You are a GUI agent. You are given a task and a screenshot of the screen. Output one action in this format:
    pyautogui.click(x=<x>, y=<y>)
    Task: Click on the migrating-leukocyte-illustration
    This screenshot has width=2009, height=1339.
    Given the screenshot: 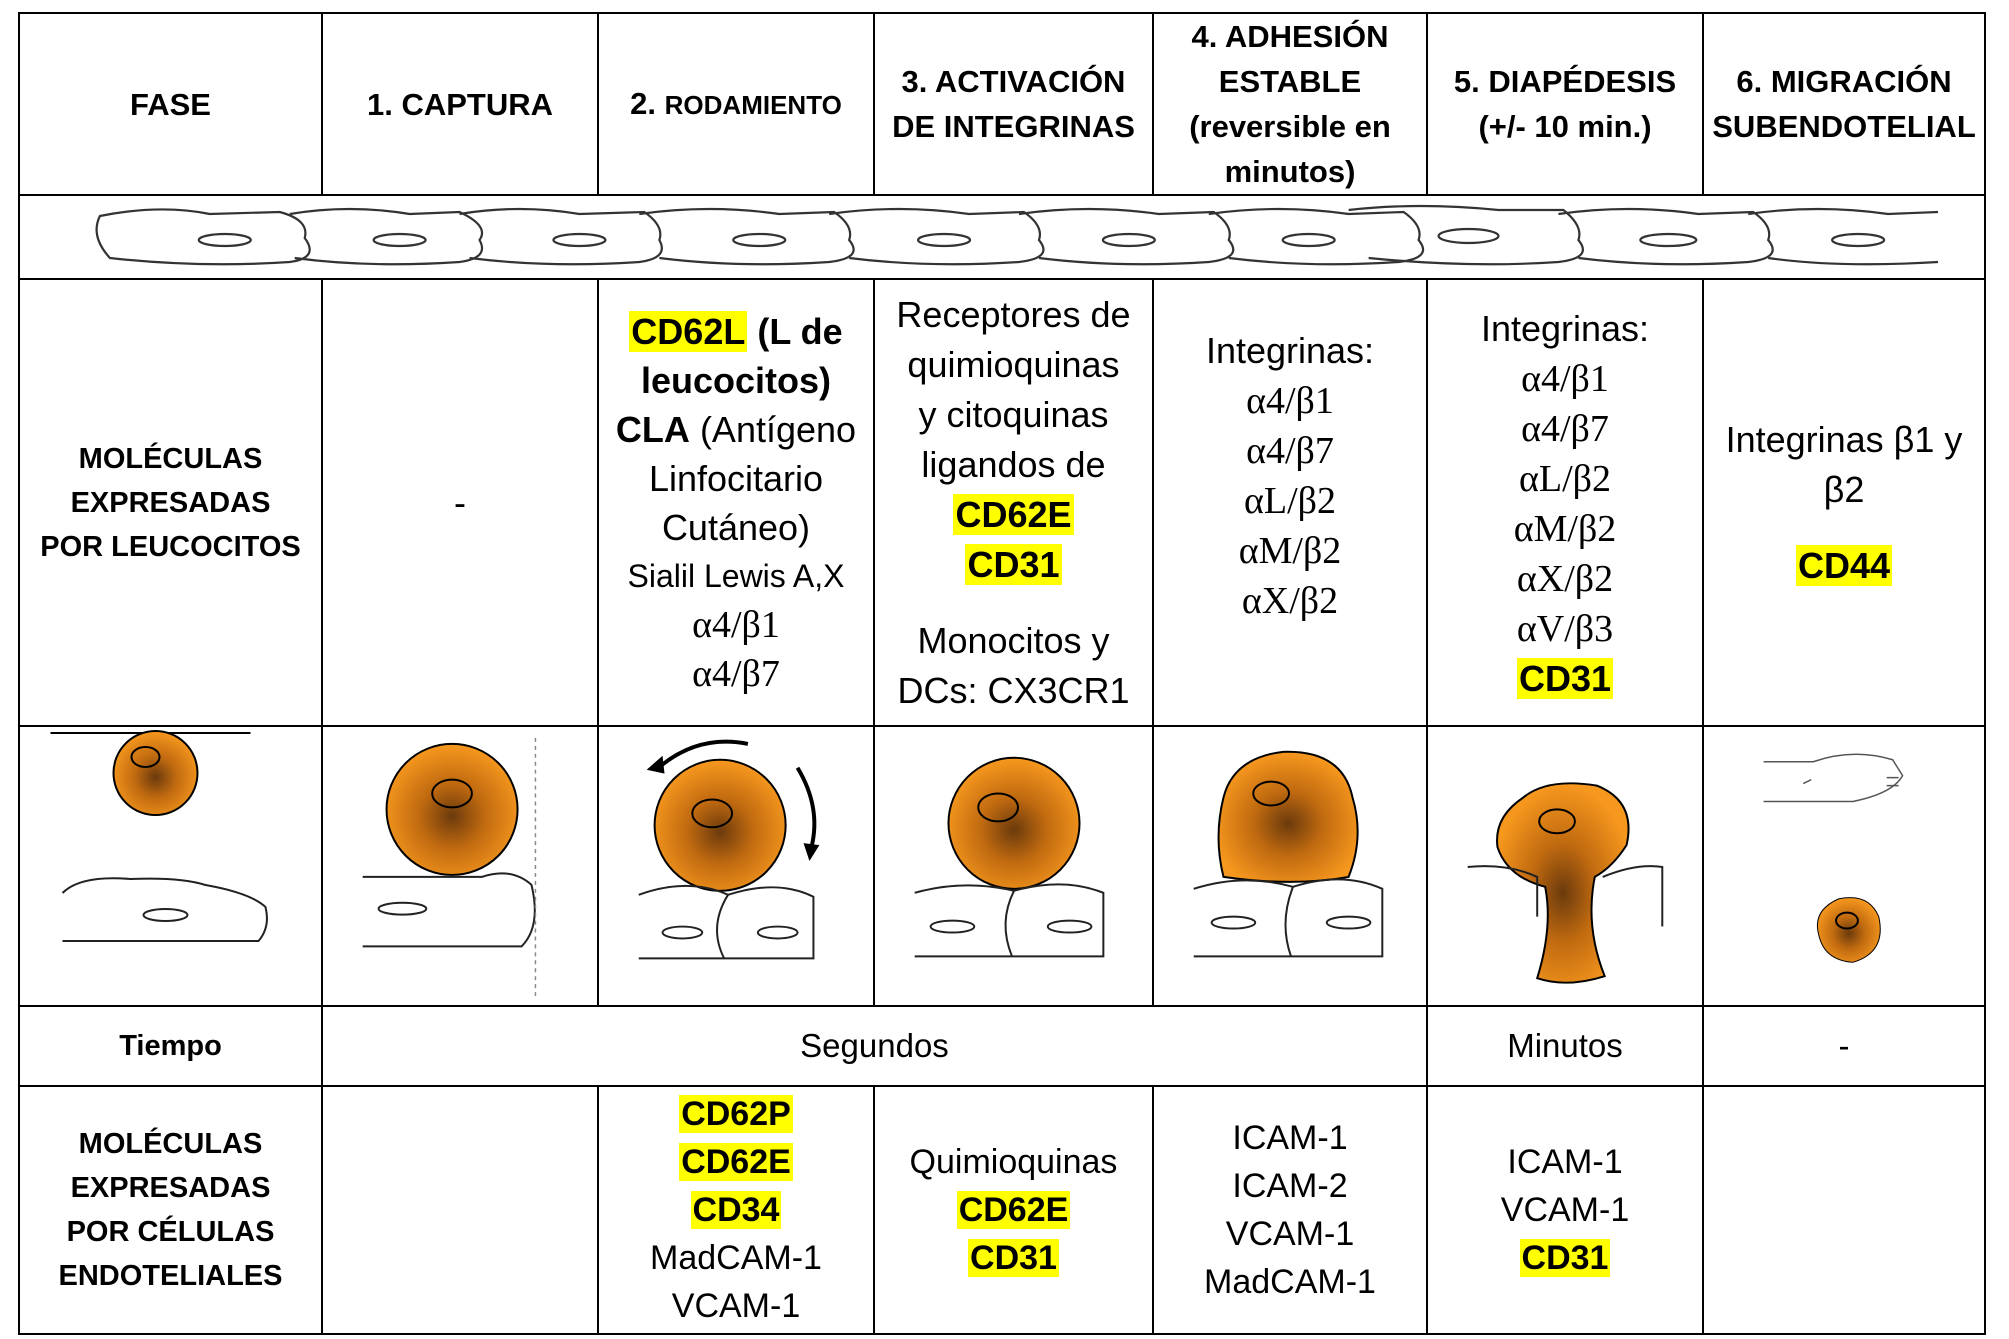 What is the action you would take?
    pyautogui.click(x=1833, y=858)
    